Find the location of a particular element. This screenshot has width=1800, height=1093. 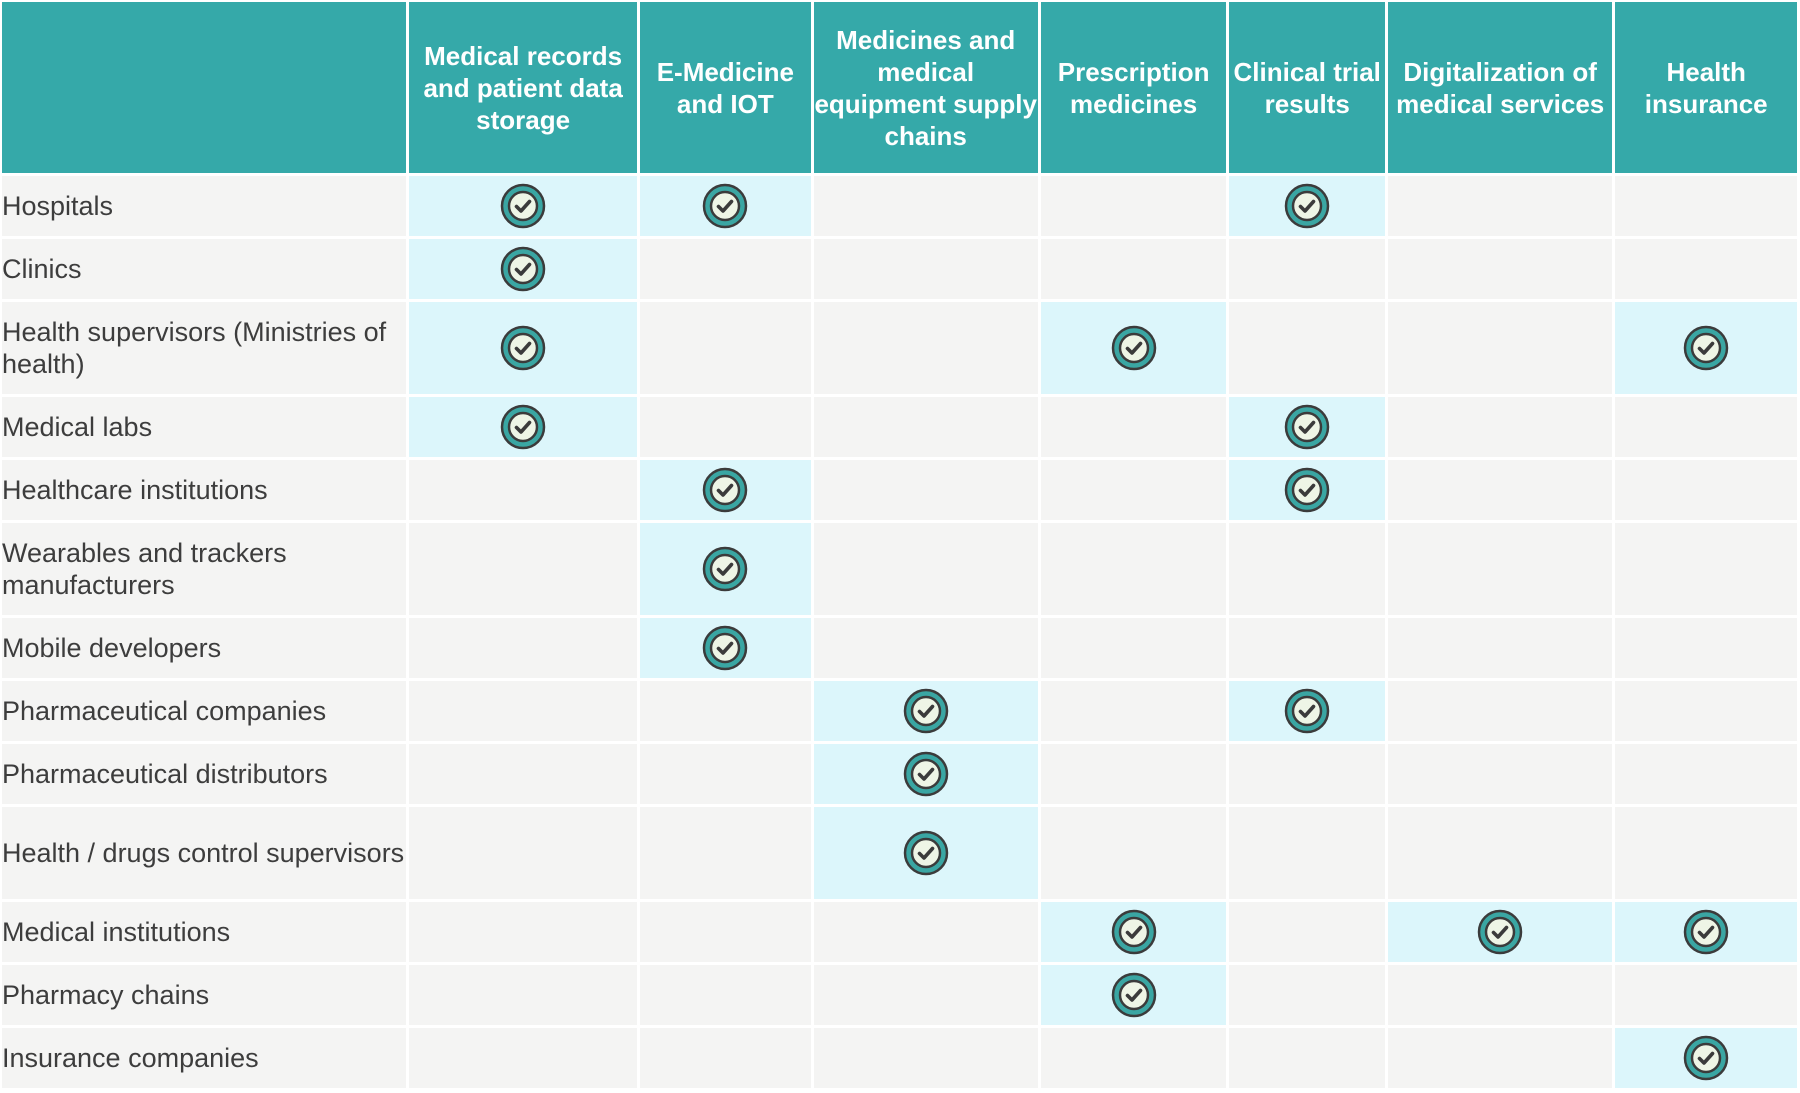

row-label: Pharmaceutical companies is located at coordinates (204, 711).